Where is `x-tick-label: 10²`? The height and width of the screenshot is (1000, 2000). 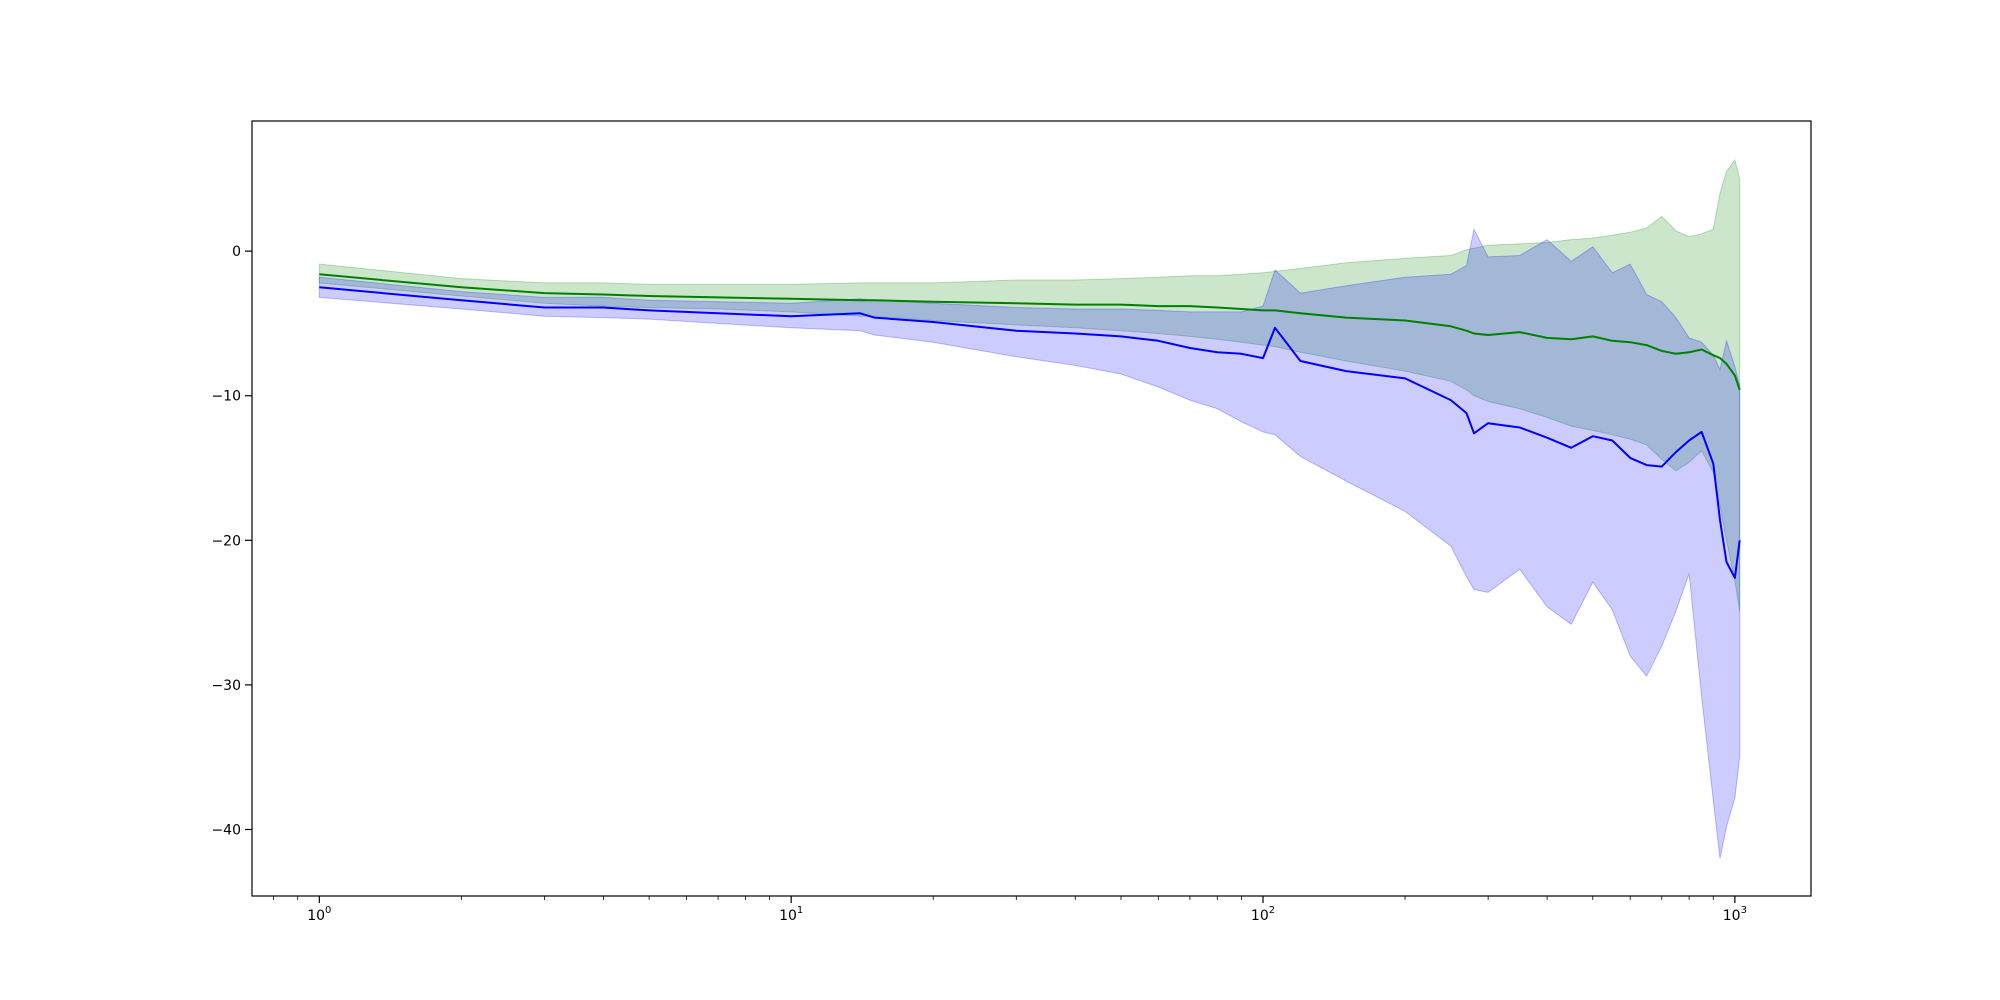 x-tick-label: 10² is located at coordinates (1263, 914).